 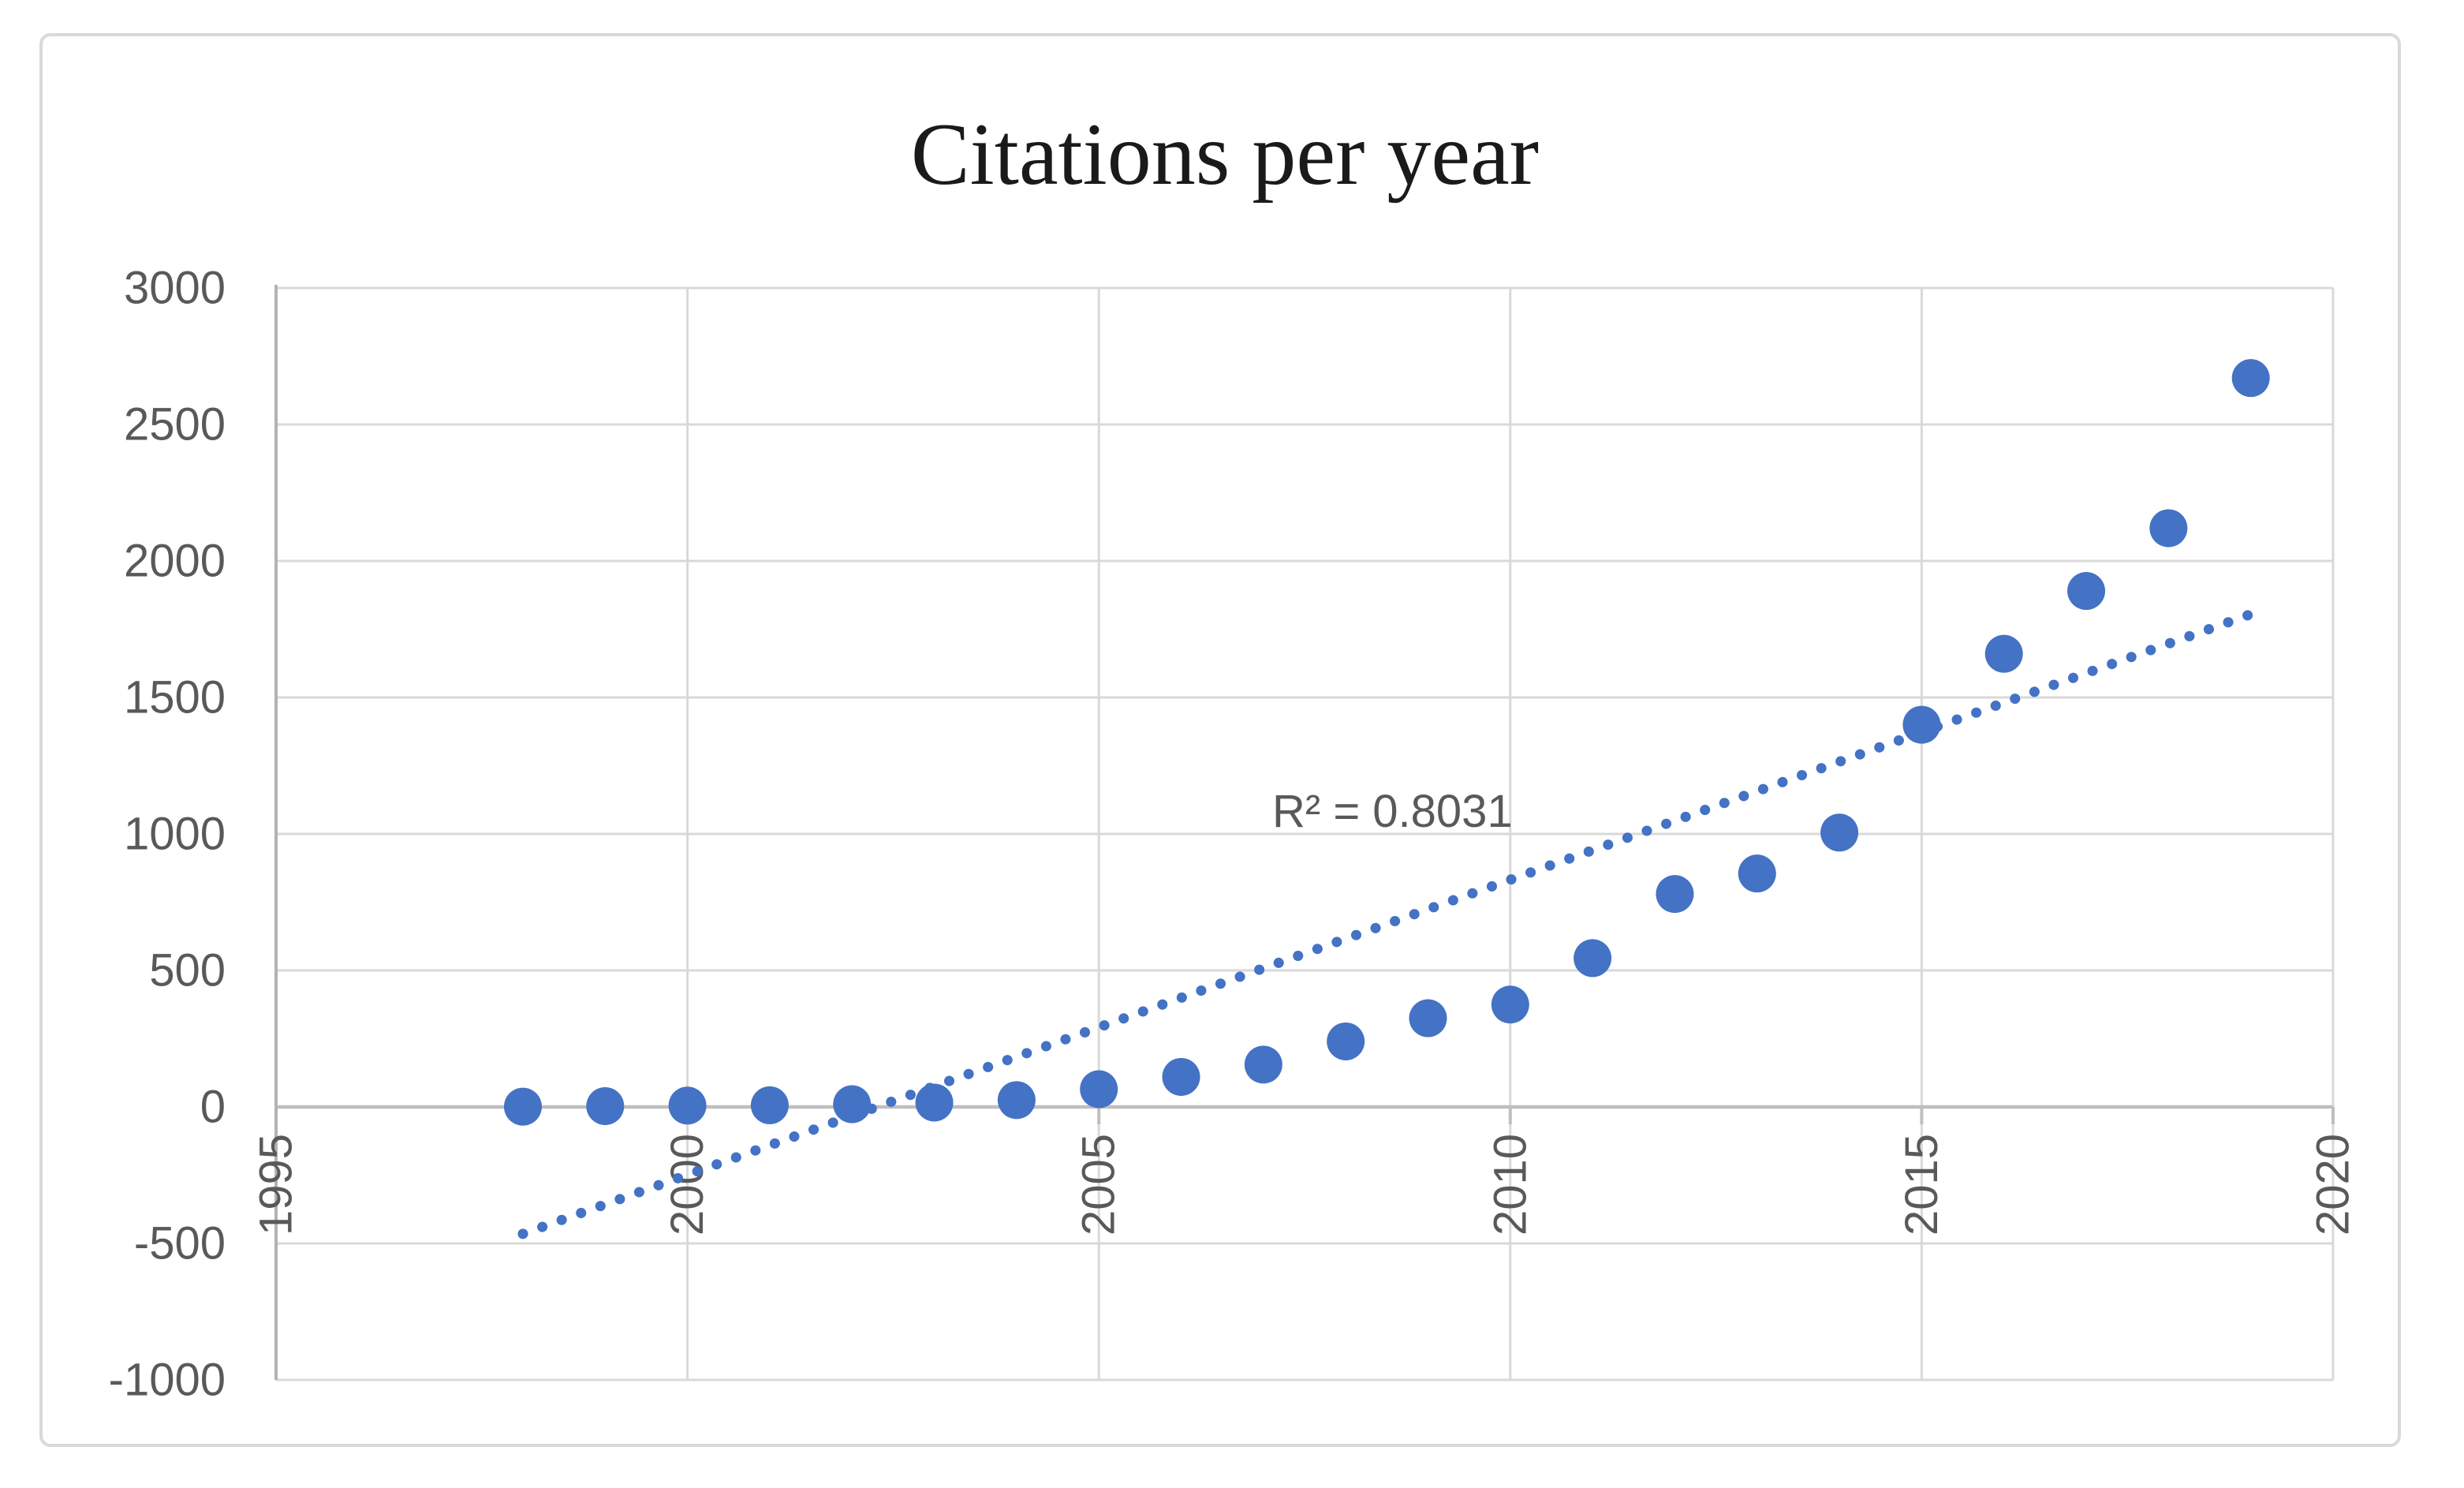 What do you see at coordinates (1225, 155) in the screenshot?
I see `chart-title: Citations per year` at bounding box center [1225, 155].